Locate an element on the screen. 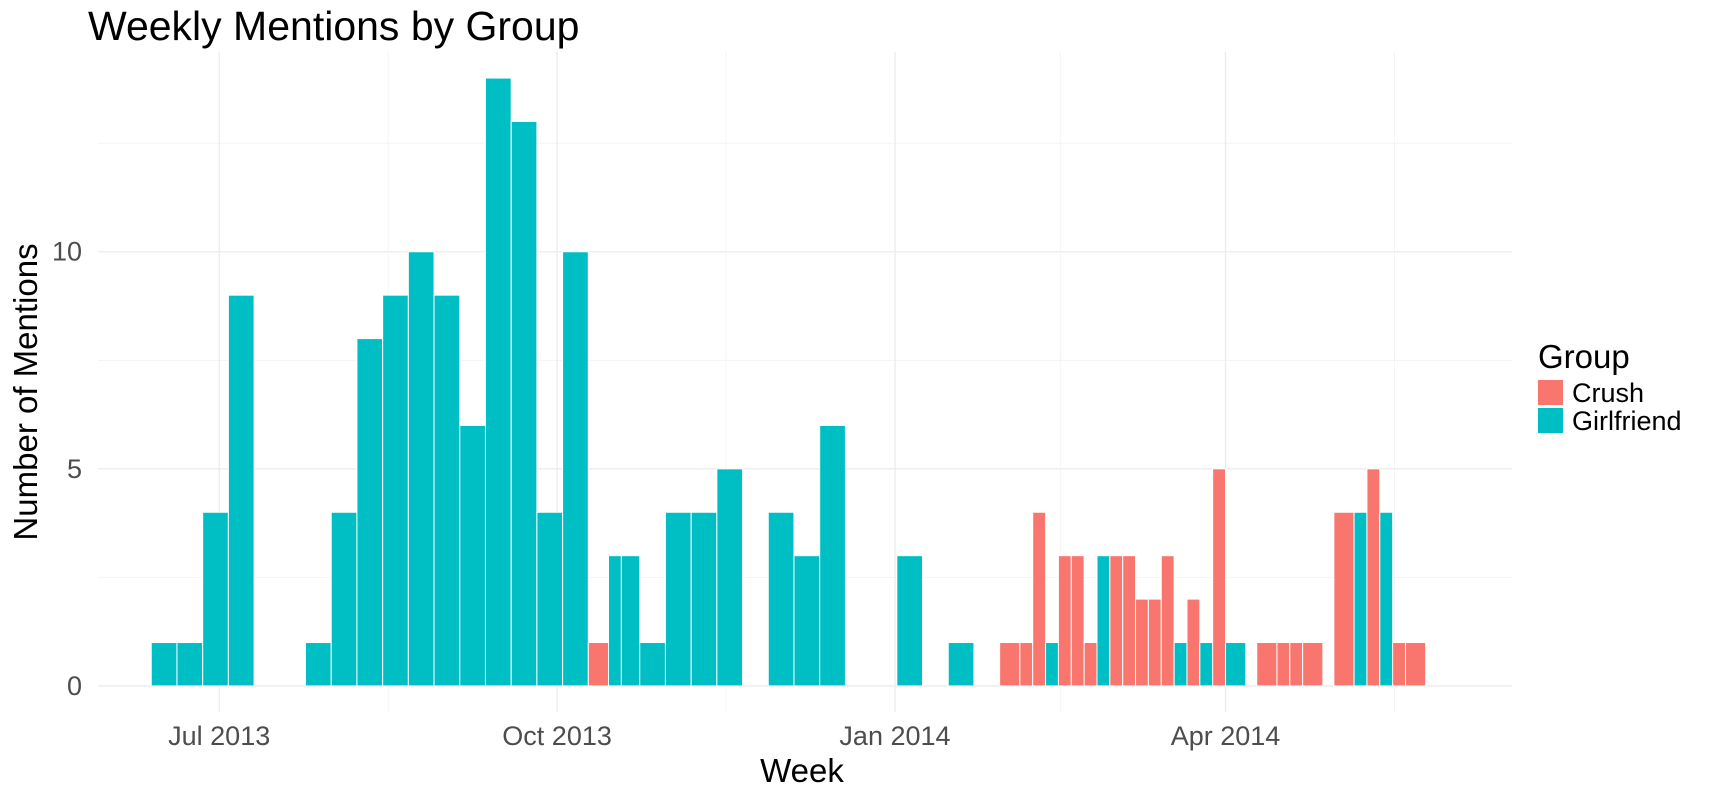 This screenshot has width=1710, height=799. y-tick-label: 0 is located at coordinates (74, 686).